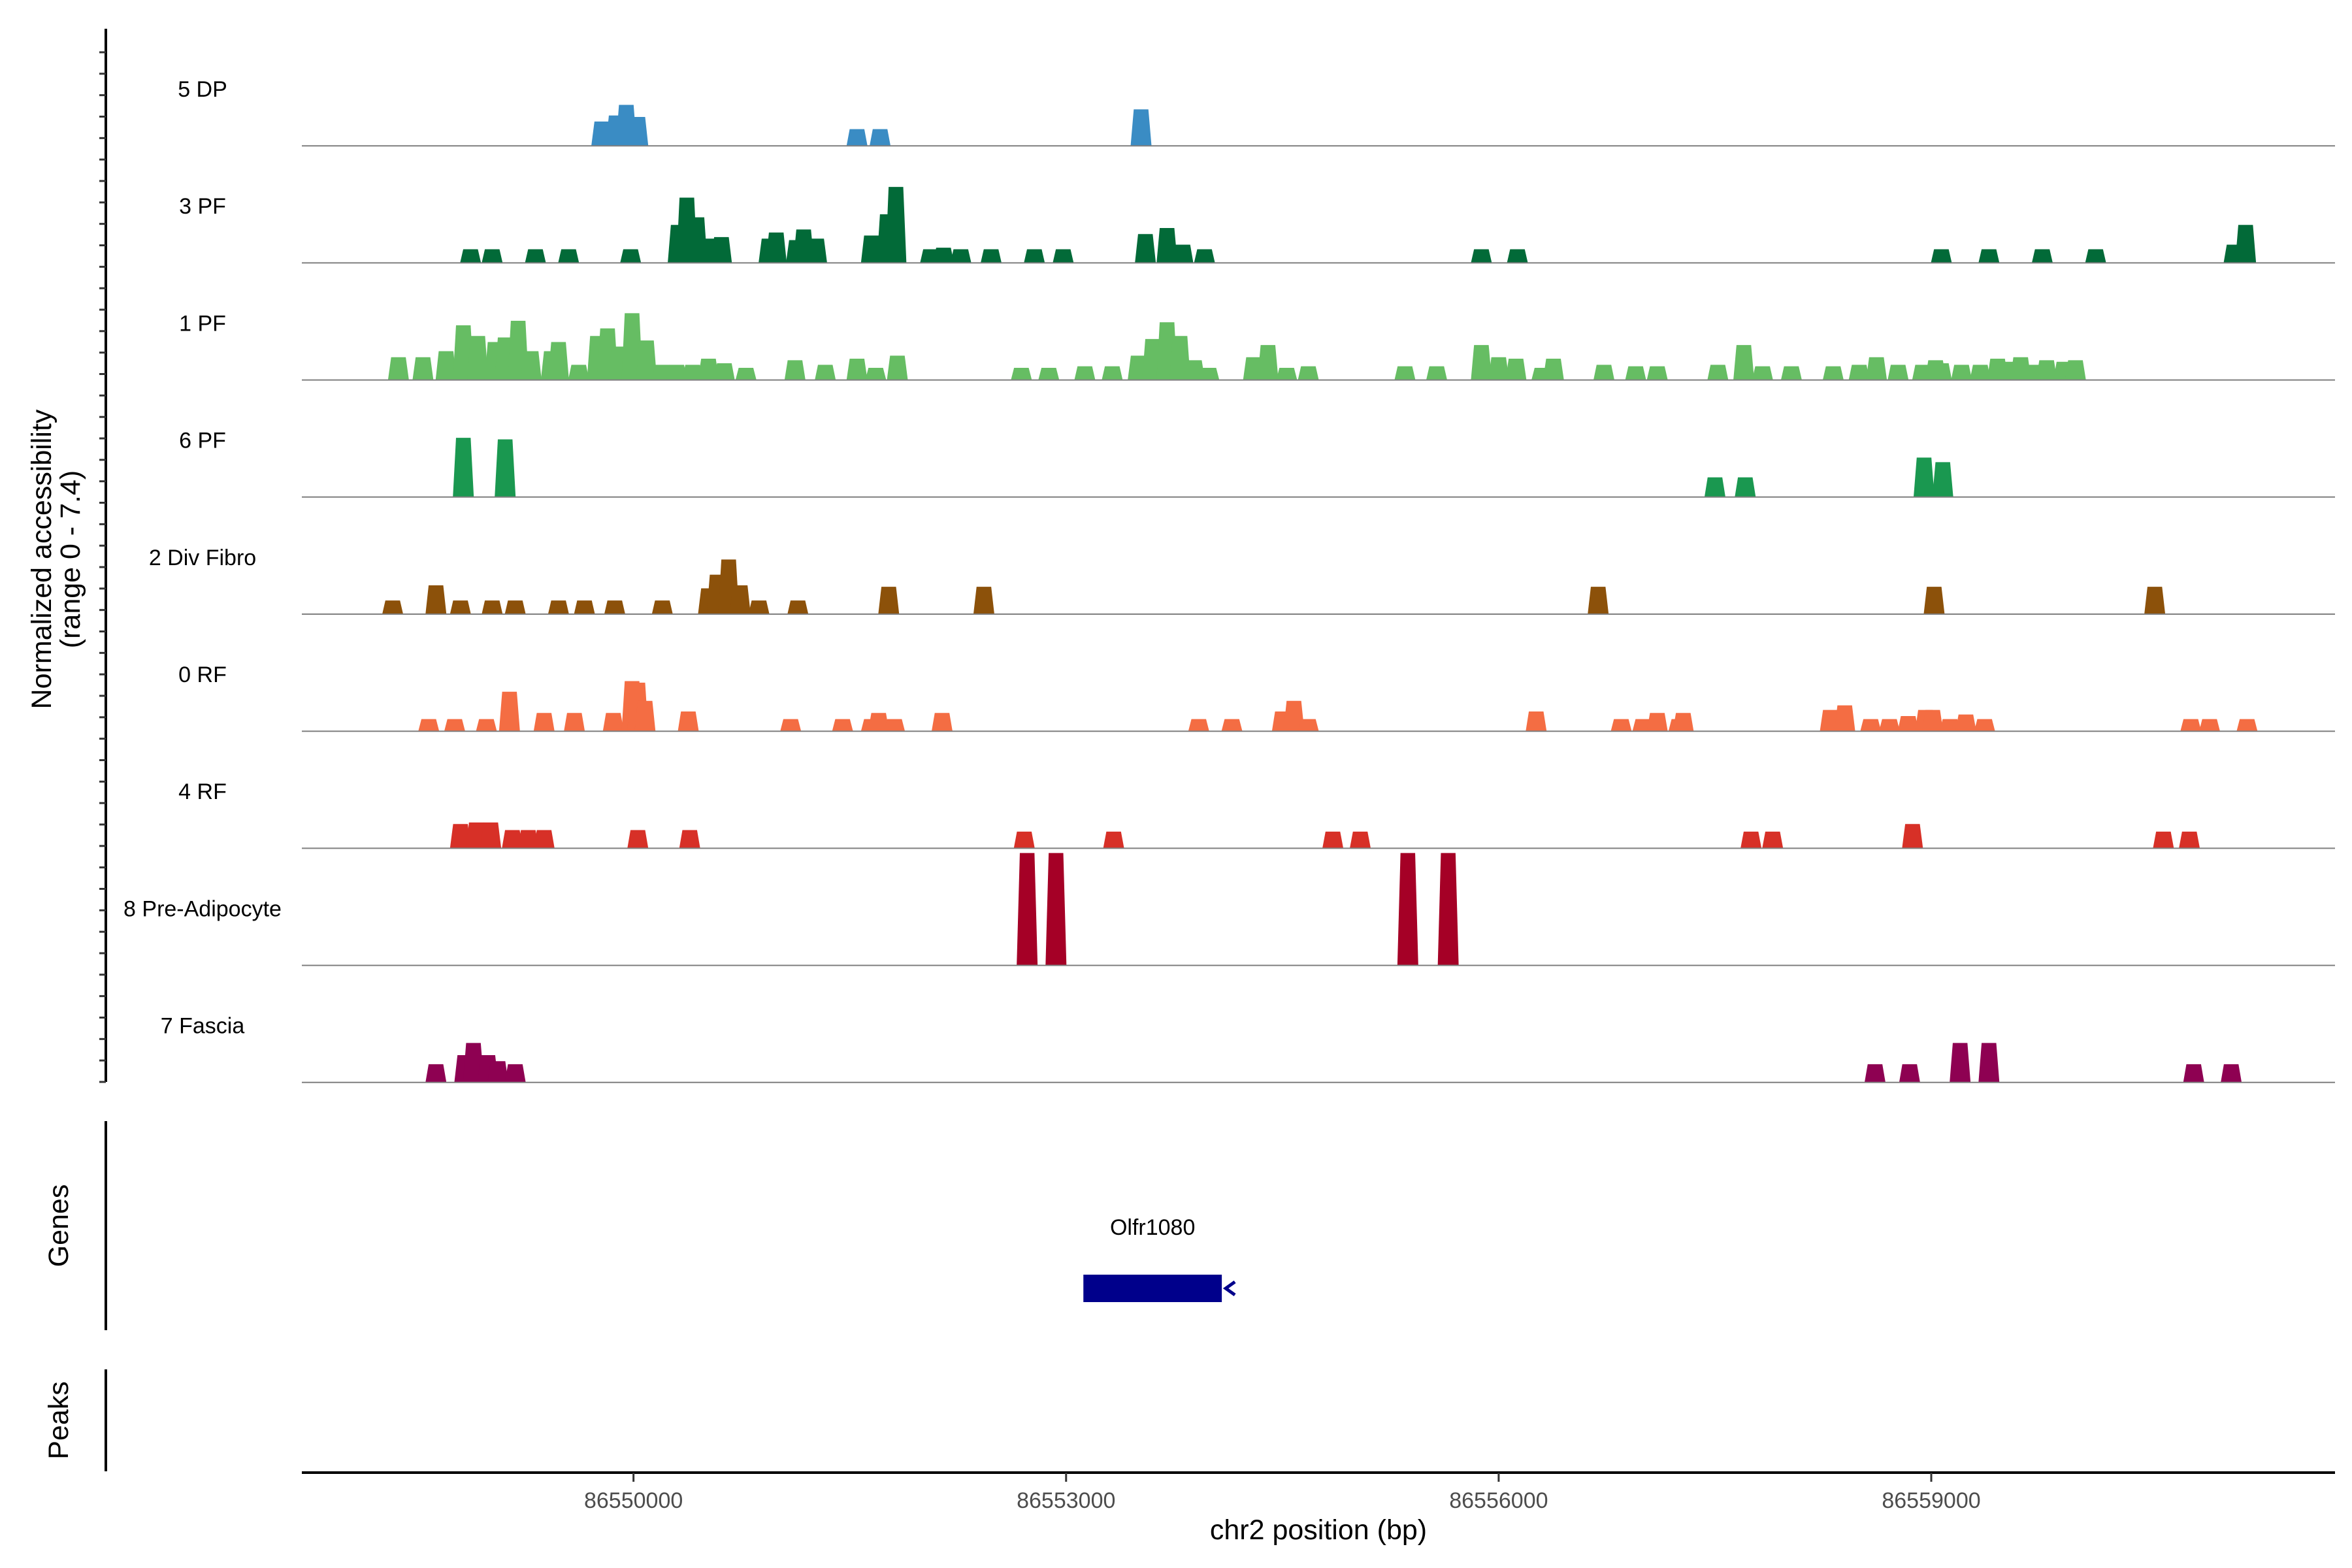 This screenshot has width=2352, height=1568. What do you see at coordinates (1256, 697) in the screenshot?
I see `track-6: 0 RF` at bounding box center [1256, 697].